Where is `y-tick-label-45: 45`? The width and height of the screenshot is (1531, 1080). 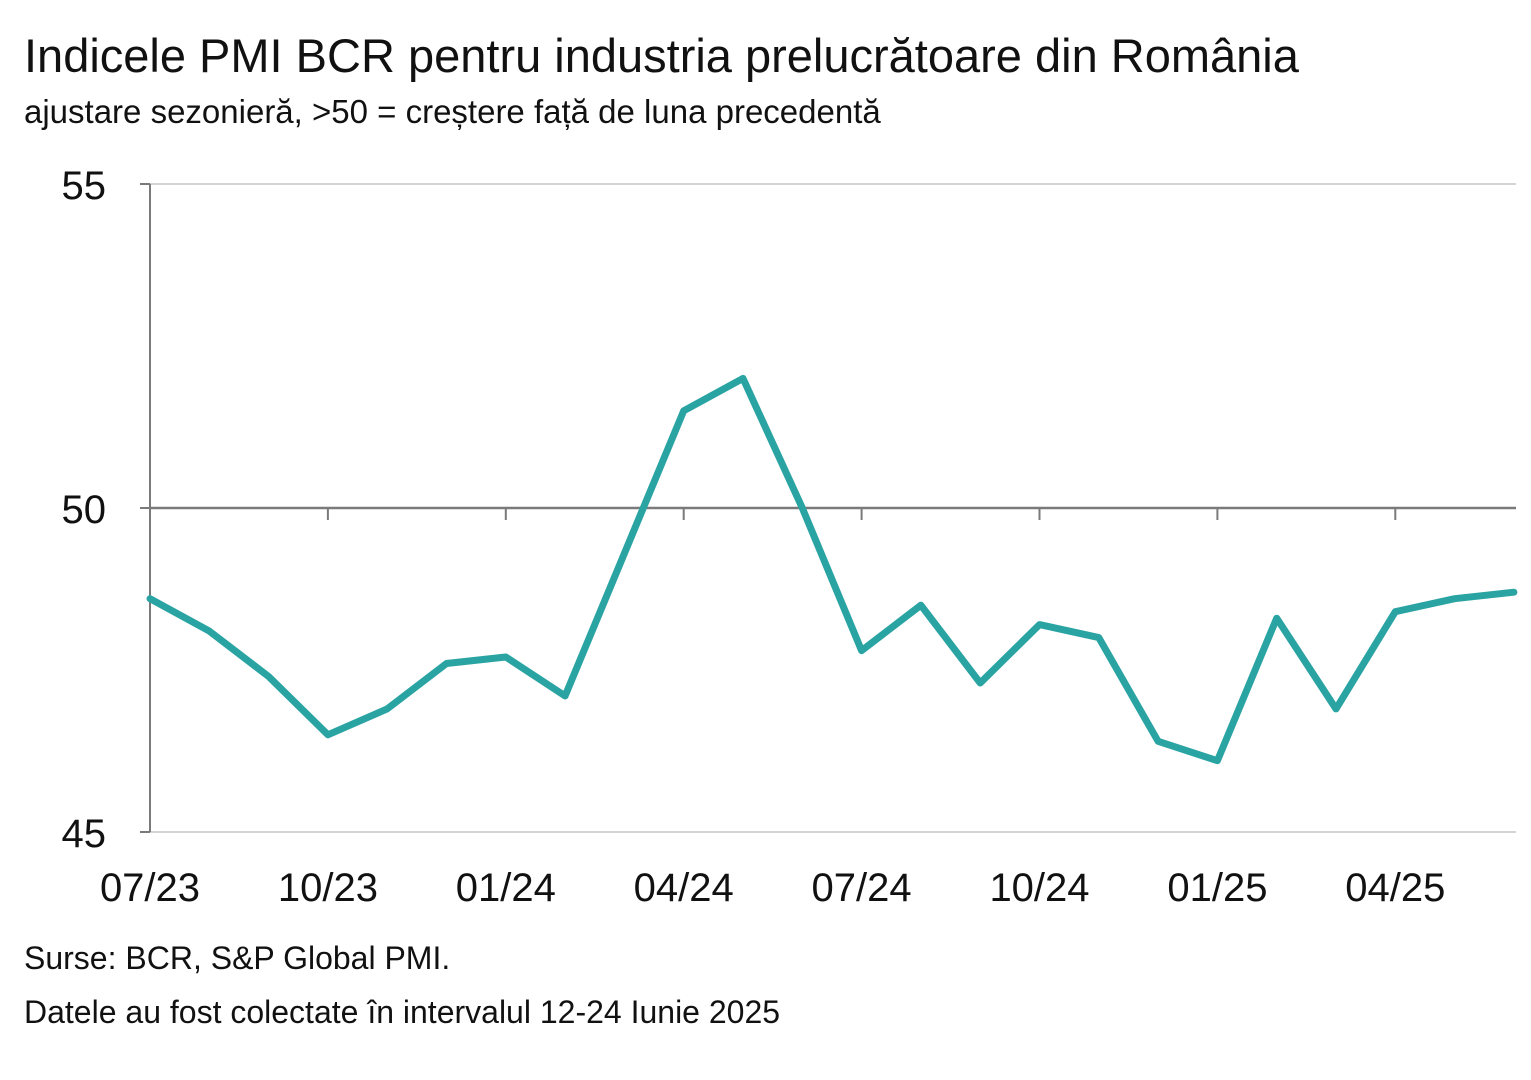 y-tick-label-45: 45 is located at coordinates (84, 834).